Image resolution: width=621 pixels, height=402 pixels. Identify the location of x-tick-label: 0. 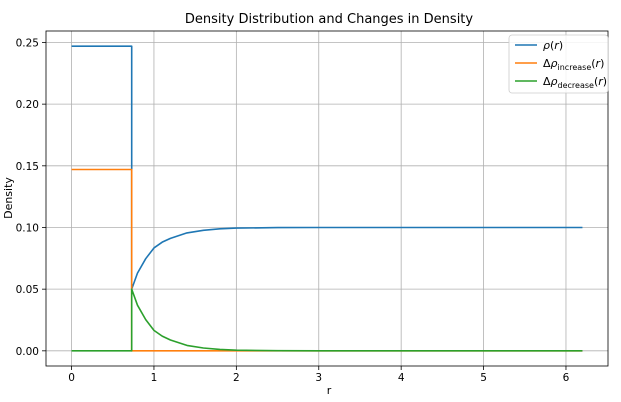
(71, 378).